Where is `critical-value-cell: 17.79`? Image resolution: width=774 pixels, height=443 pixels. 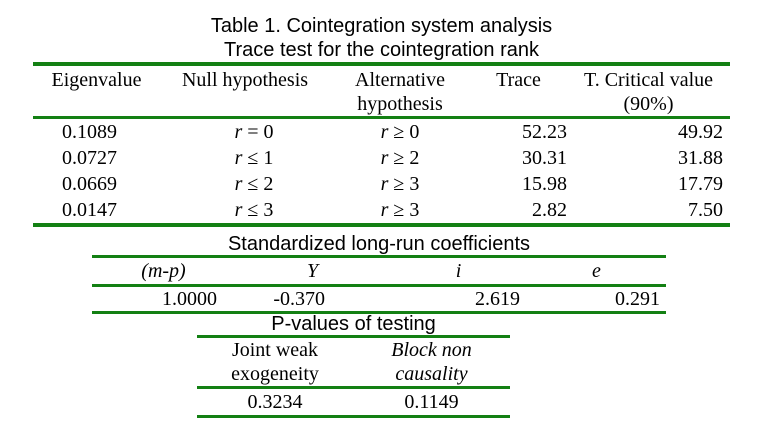 critical-value-cell: 17.79 is located at coordinates (700, 184).